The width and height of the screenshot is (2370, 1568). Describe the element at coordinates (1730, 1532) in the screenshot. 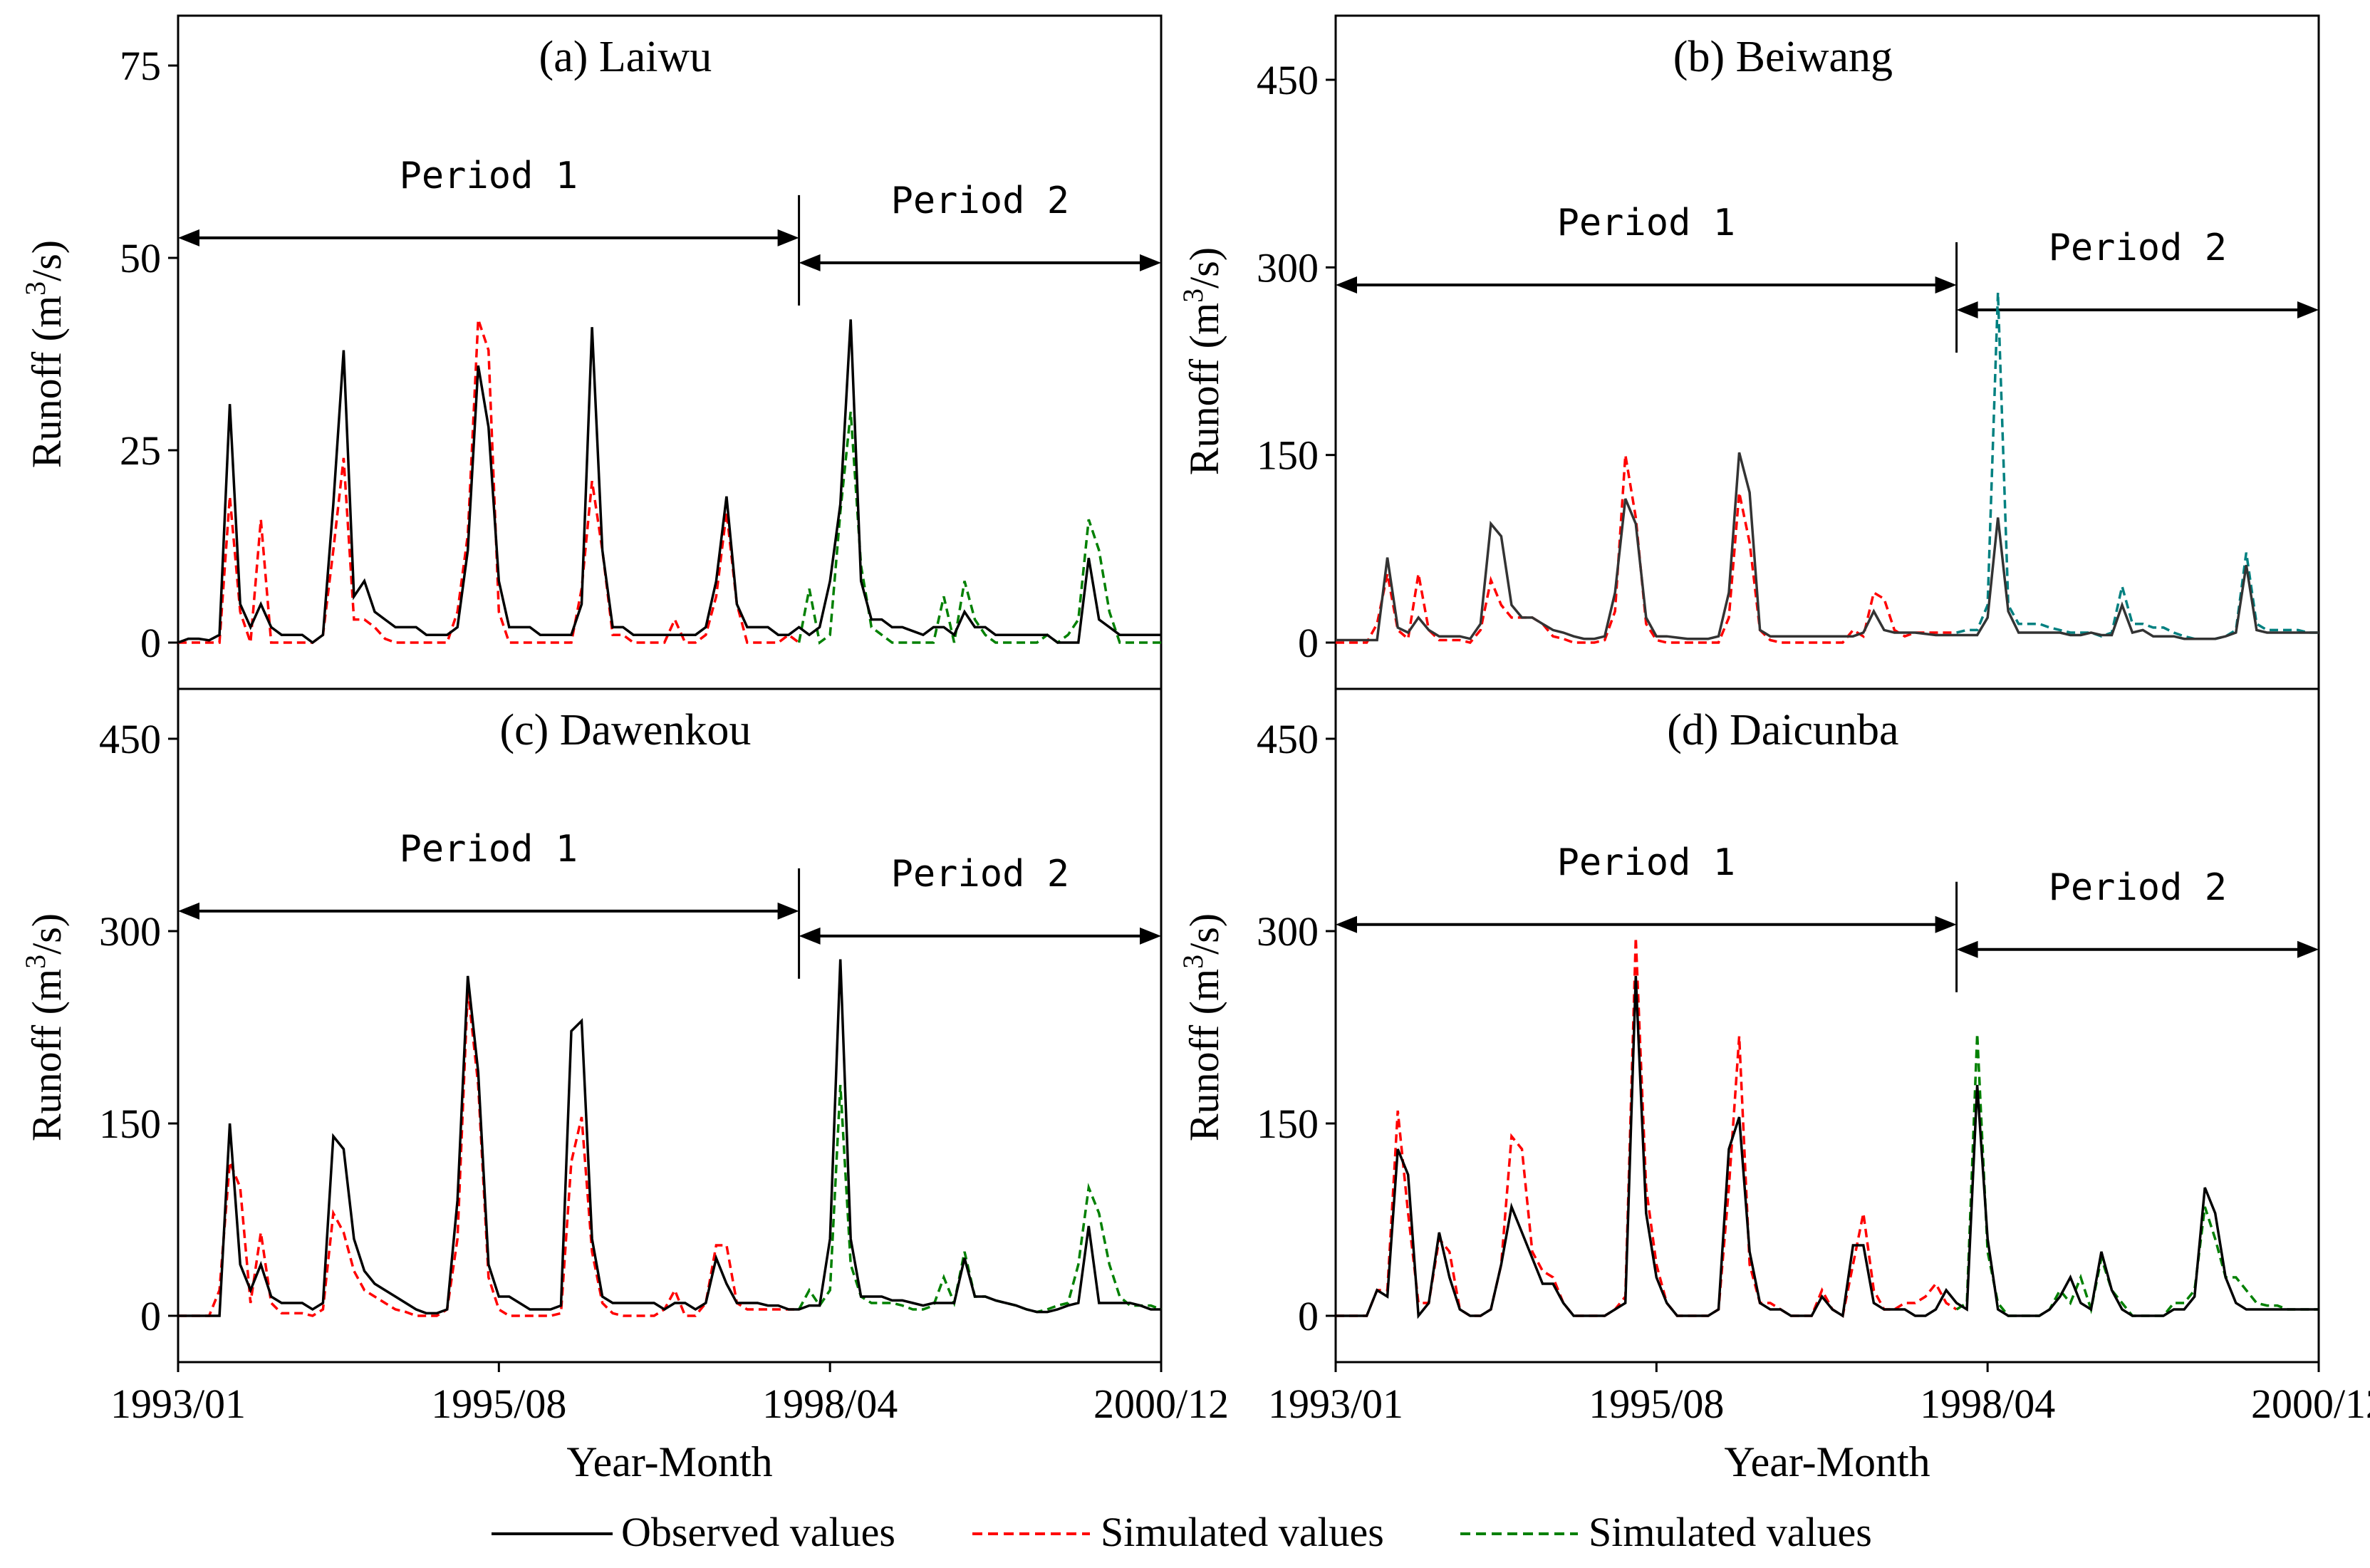

I see `legend-label-simulated-green: Simulated values` at that location.